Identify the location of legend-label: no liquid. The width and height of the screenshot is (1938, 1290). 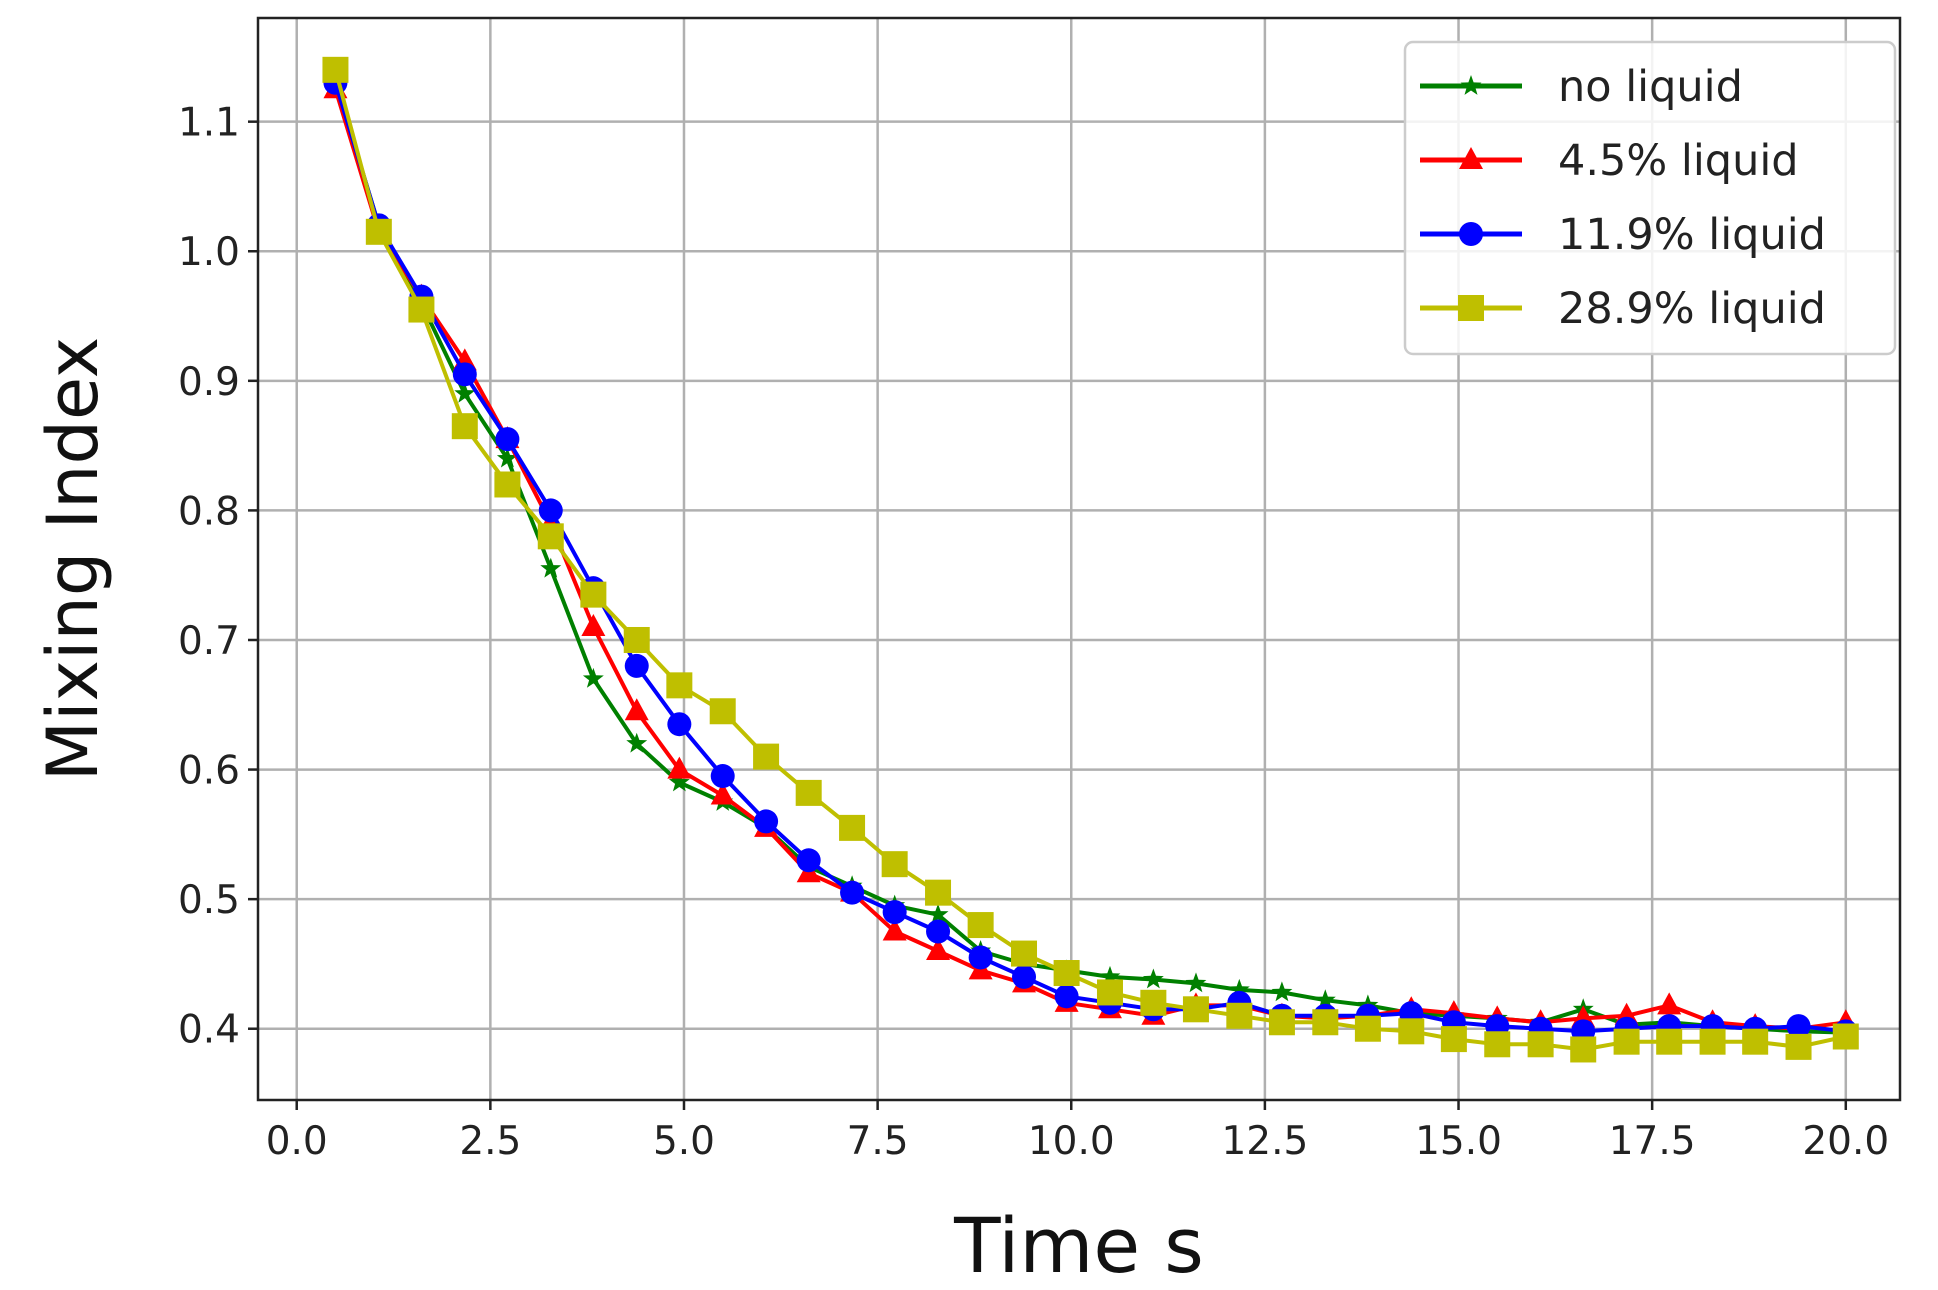
(1650, 87).